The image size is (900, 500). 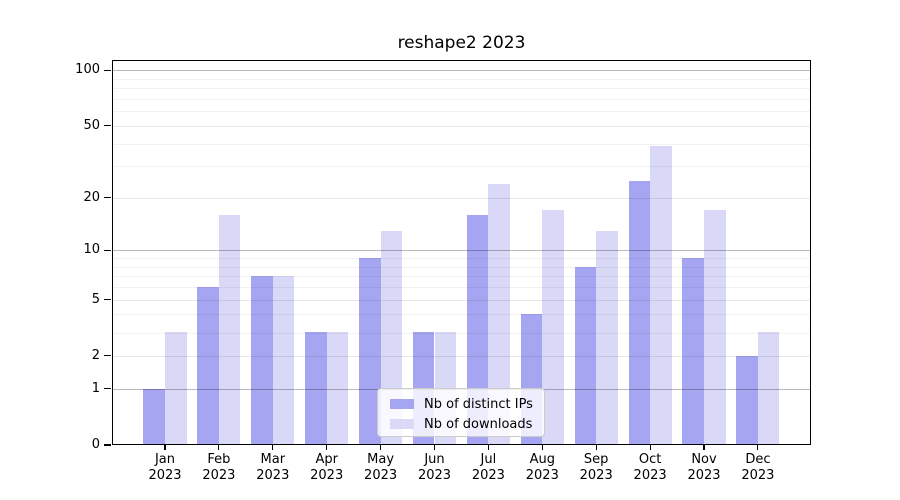 What do you see at coordinates (478, 404) in the screenshot?
I see `legend-label-distinct-ips: Nb of distinct IPs` at bounding box center [478, 404].